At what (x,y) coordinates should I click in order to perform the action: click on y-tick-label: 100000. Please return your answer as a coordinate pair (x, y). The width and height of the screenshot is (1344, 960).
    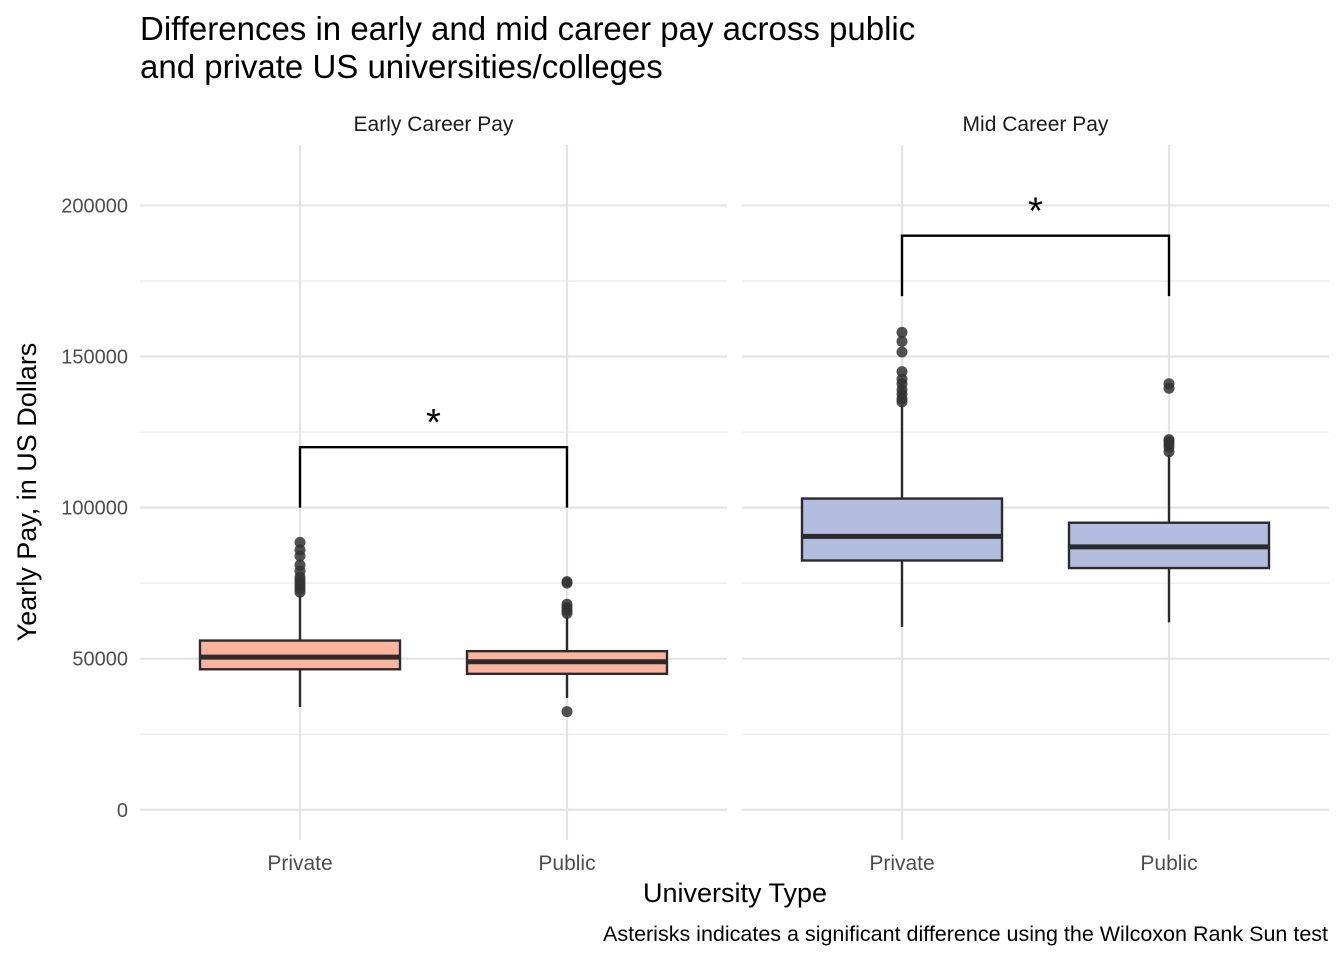
    Looking at the image, I should click on (94, 509).